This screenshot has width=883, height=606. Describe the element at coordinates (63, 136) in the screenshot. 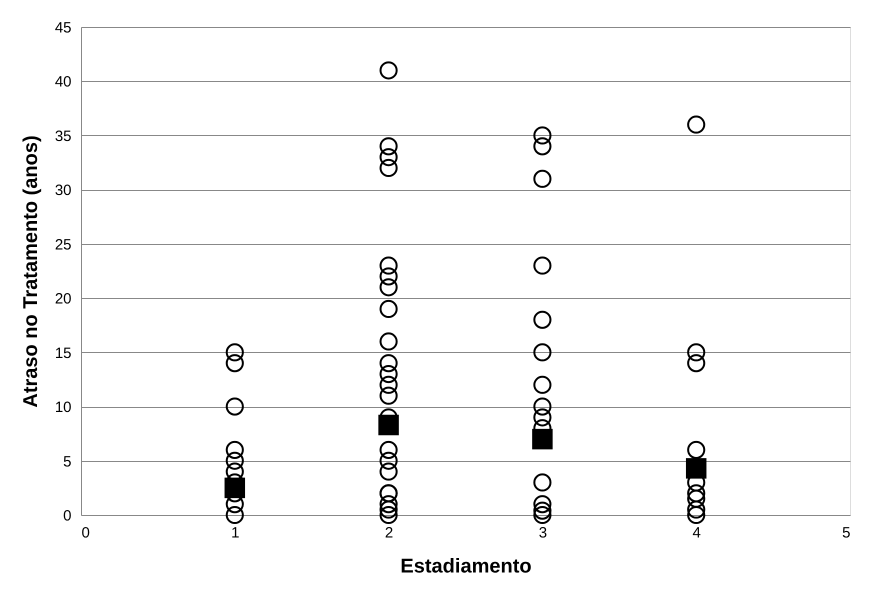

I see `y-tick-label: 35` at that location.